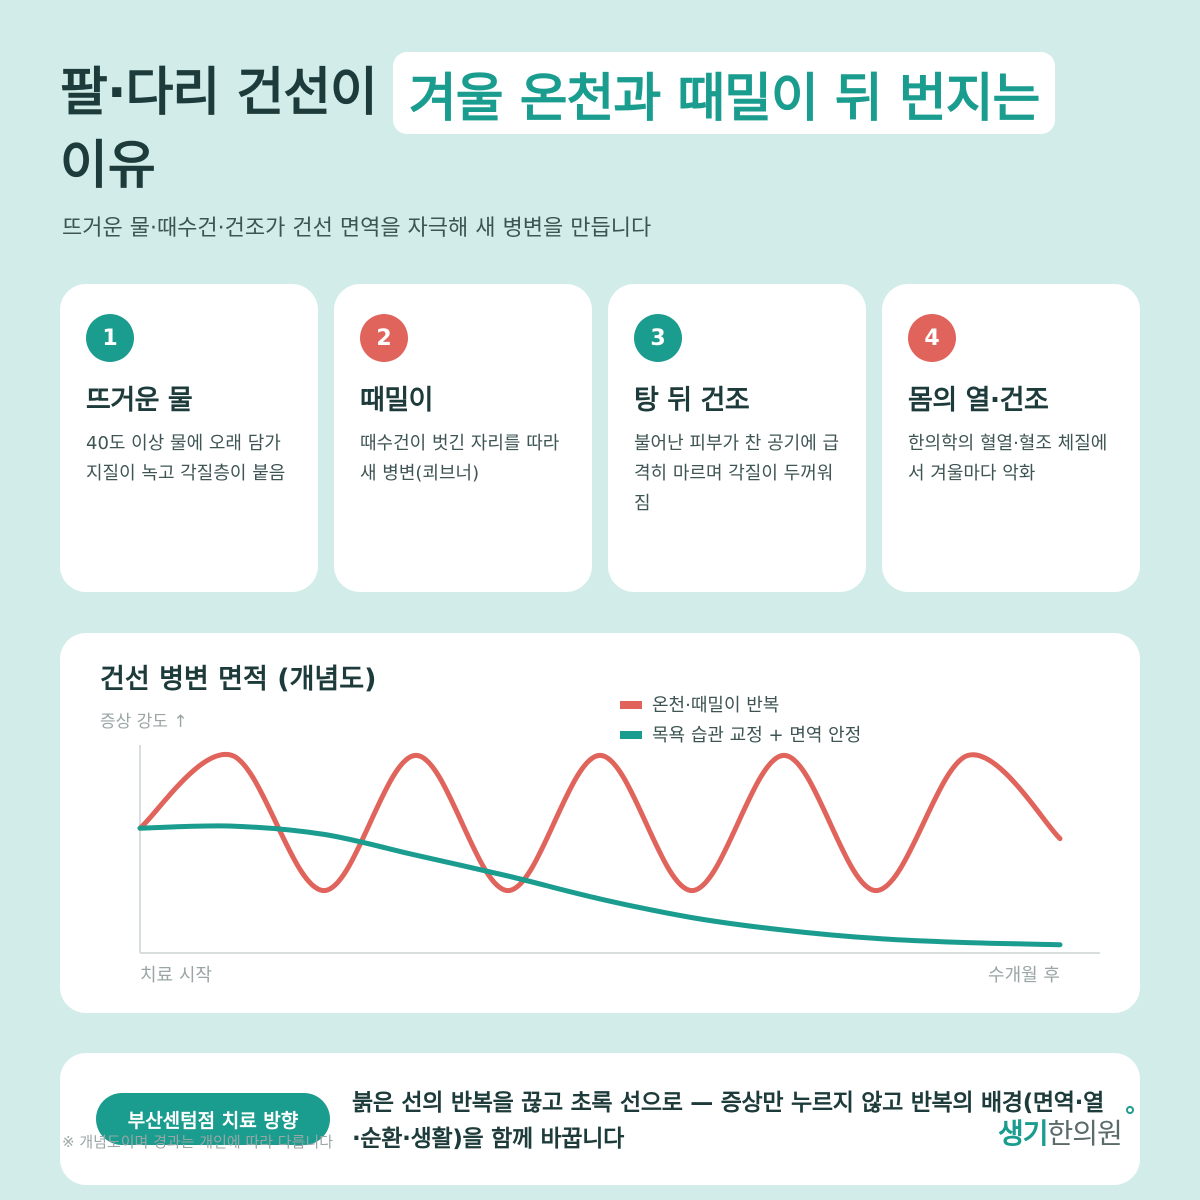 The height and width of the screenshot is (1200, 1200). What do you see at coordinates (631, 705) in the screenshot?
I see `legend-swatch-red` at bounding box center [631, 705].